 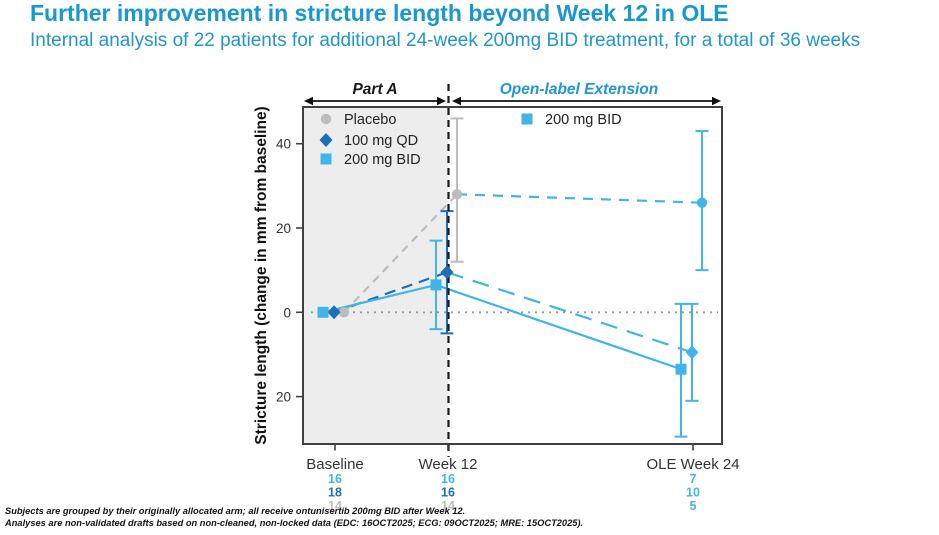 What do you see at coordinates (374, 89) in the screenshot?
I see `phase-label-part-a: Part A` at bounding box center [374, 89].